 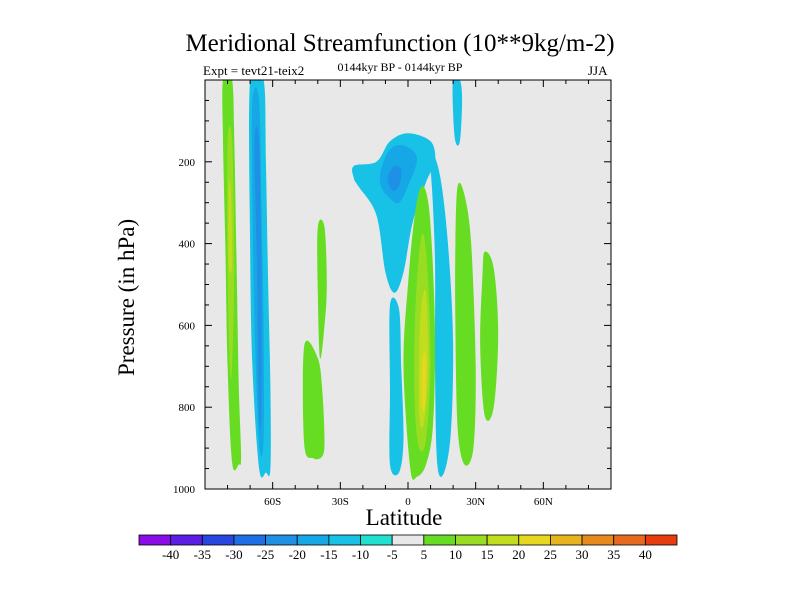 I want to click on colorbar-label: -35, so click(x=202, y=554).